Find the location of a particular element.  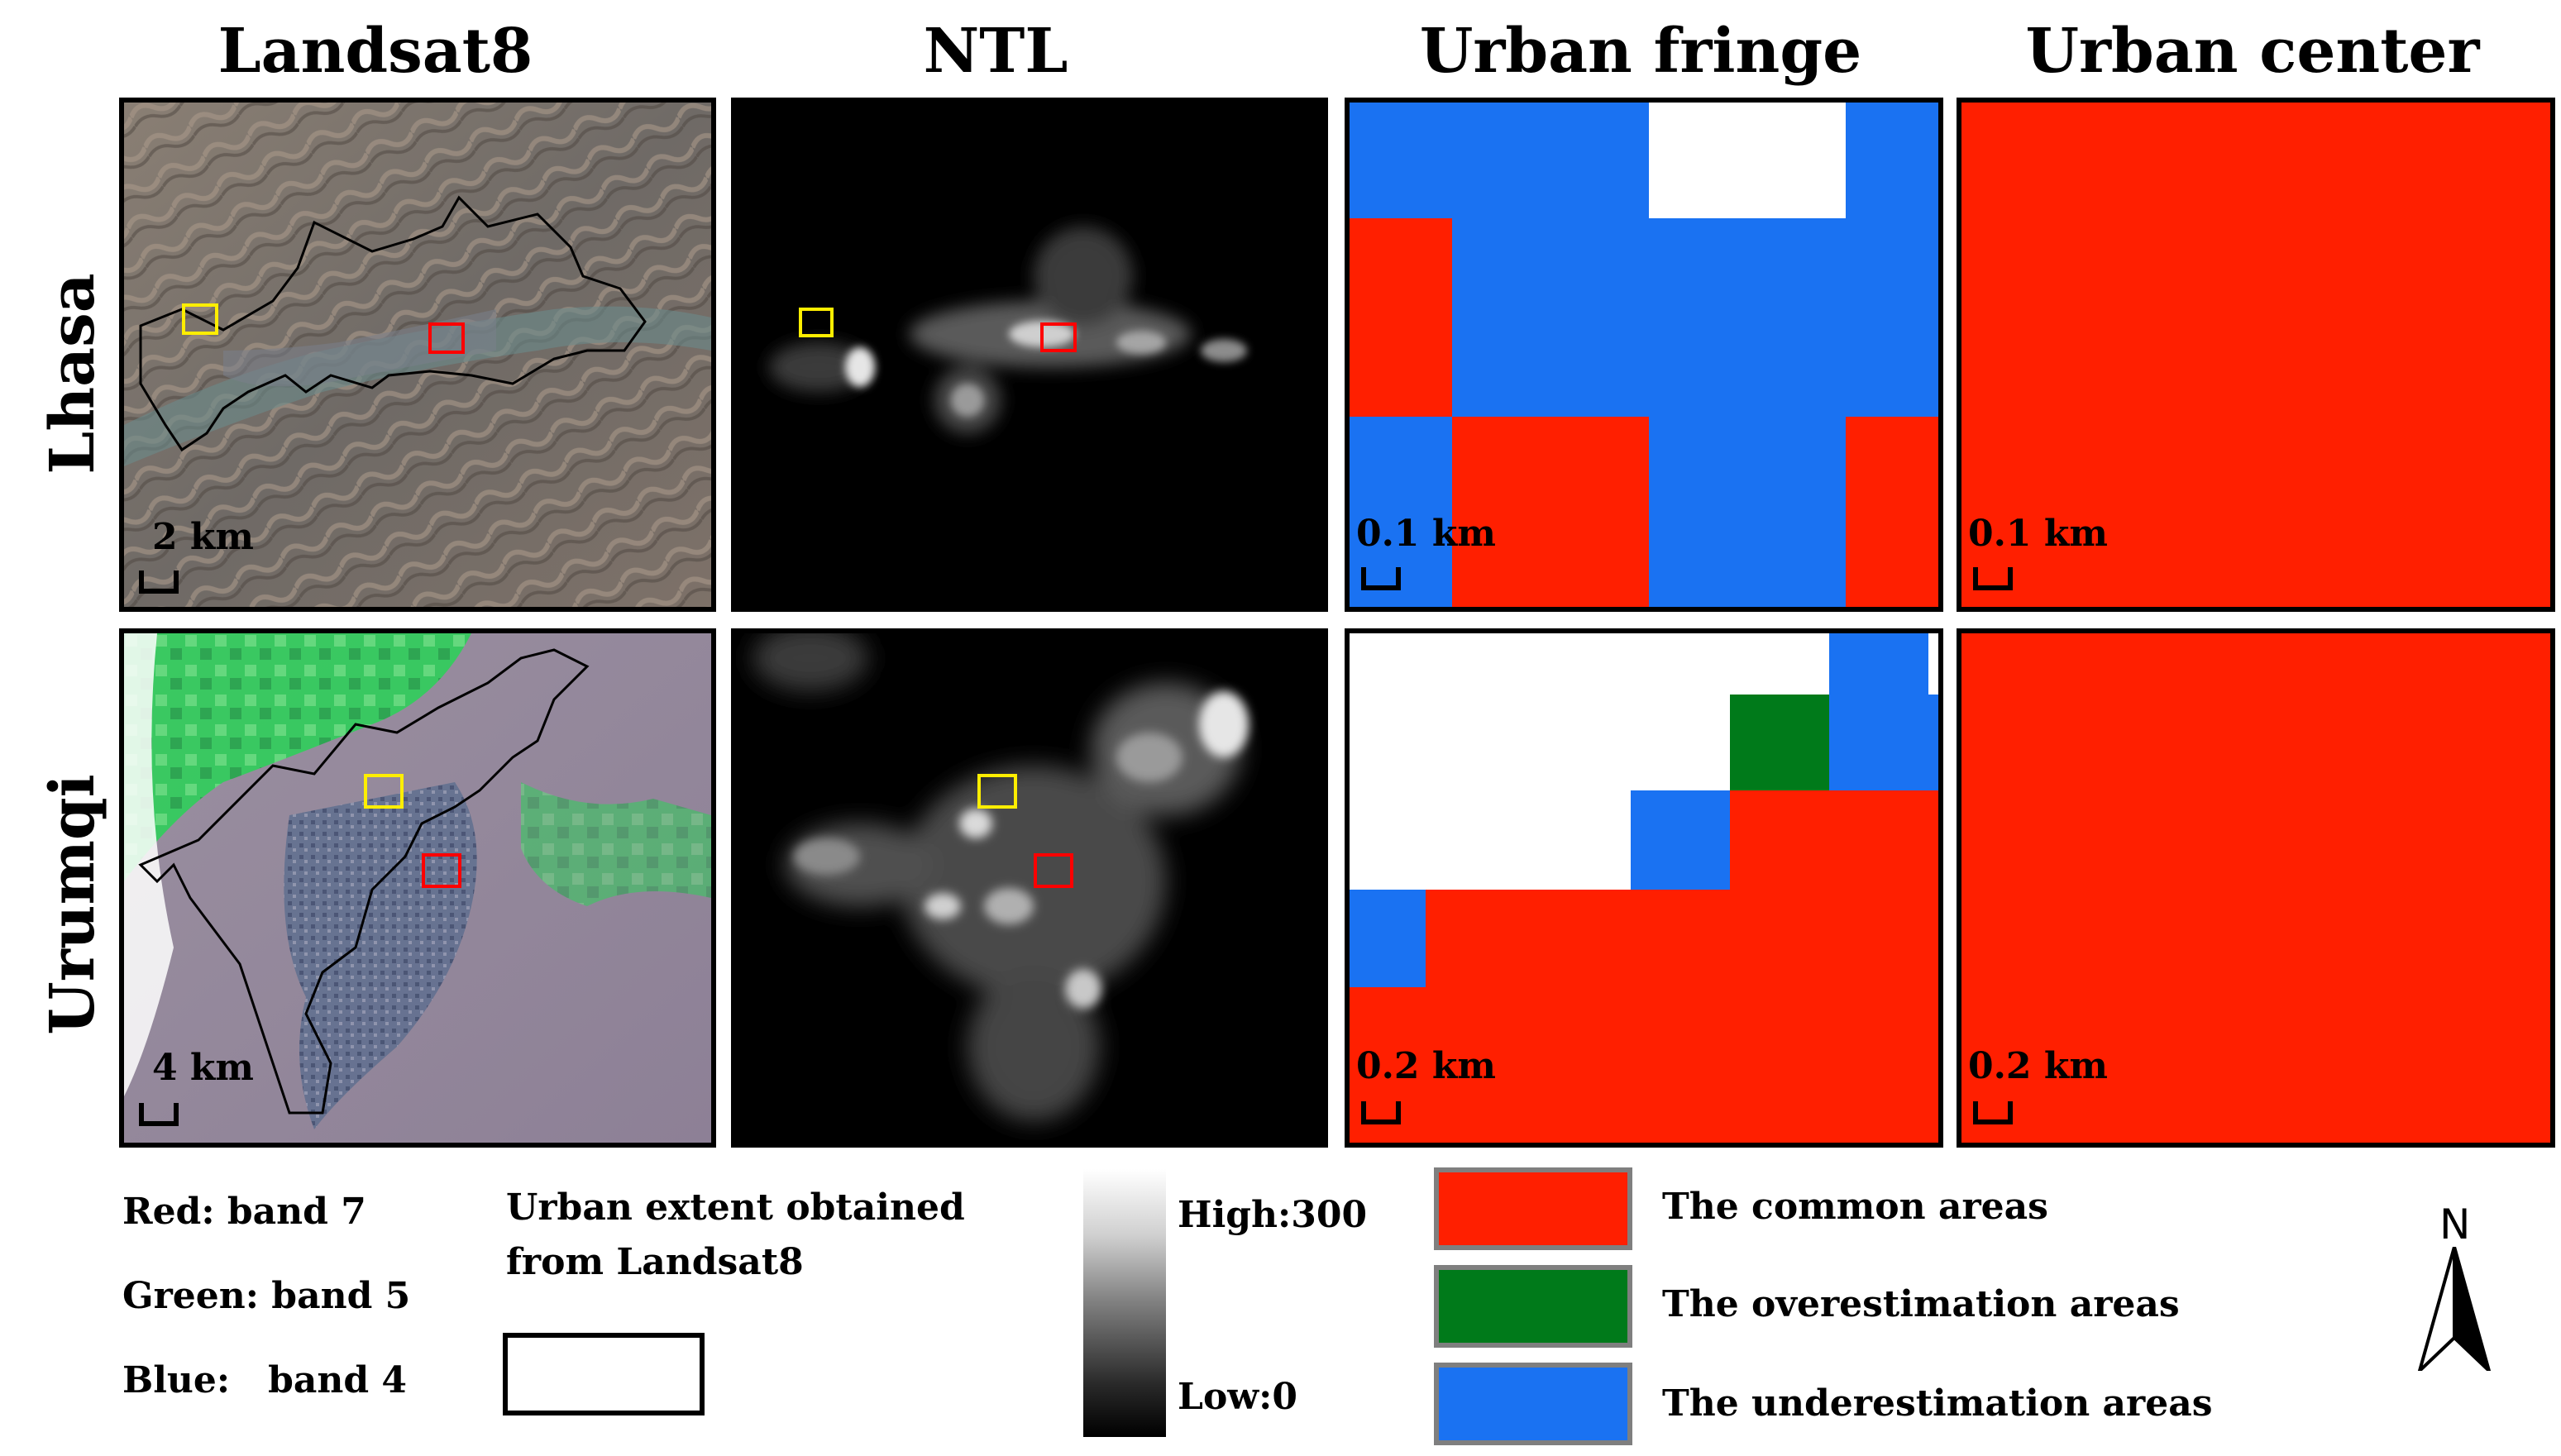

column-header-landsat8: Landsat8 is located at coordinates (375, 51).